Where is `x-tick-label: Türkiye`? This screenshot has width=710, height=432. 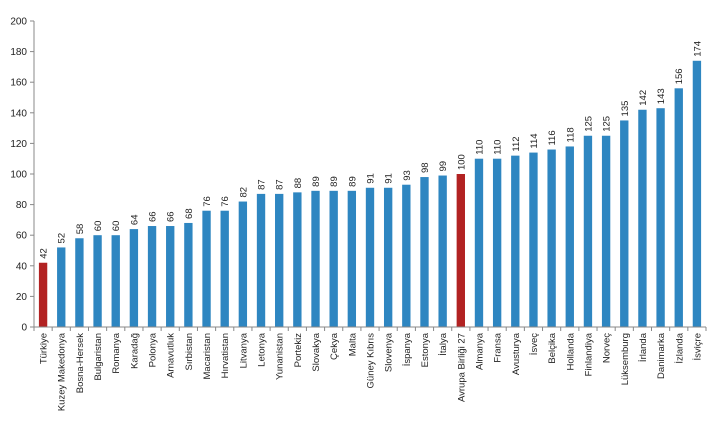
x-tick-label: Türkiye is located at coordinates (44, 348).